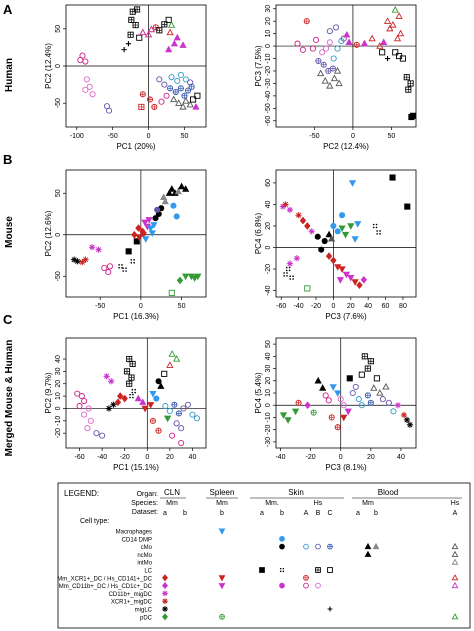  I want to click on y-tick-label: -40, so click(268, 290).